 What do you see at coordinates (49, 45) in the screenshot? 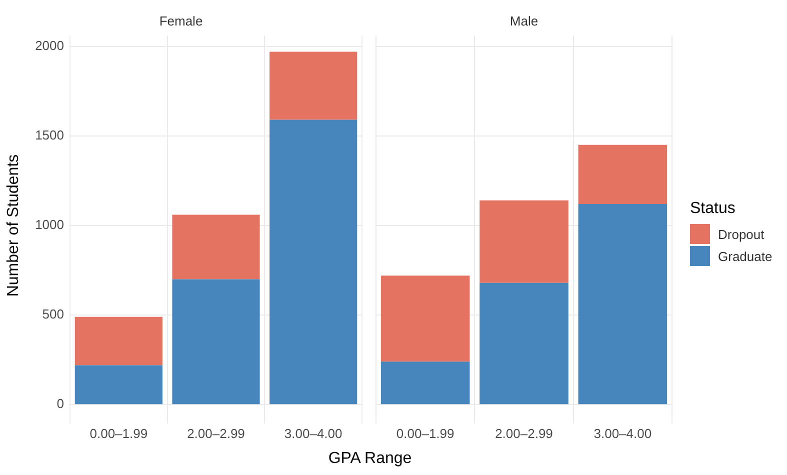
I see `y-tick-label: 2000` at bounding box center [49, 45].